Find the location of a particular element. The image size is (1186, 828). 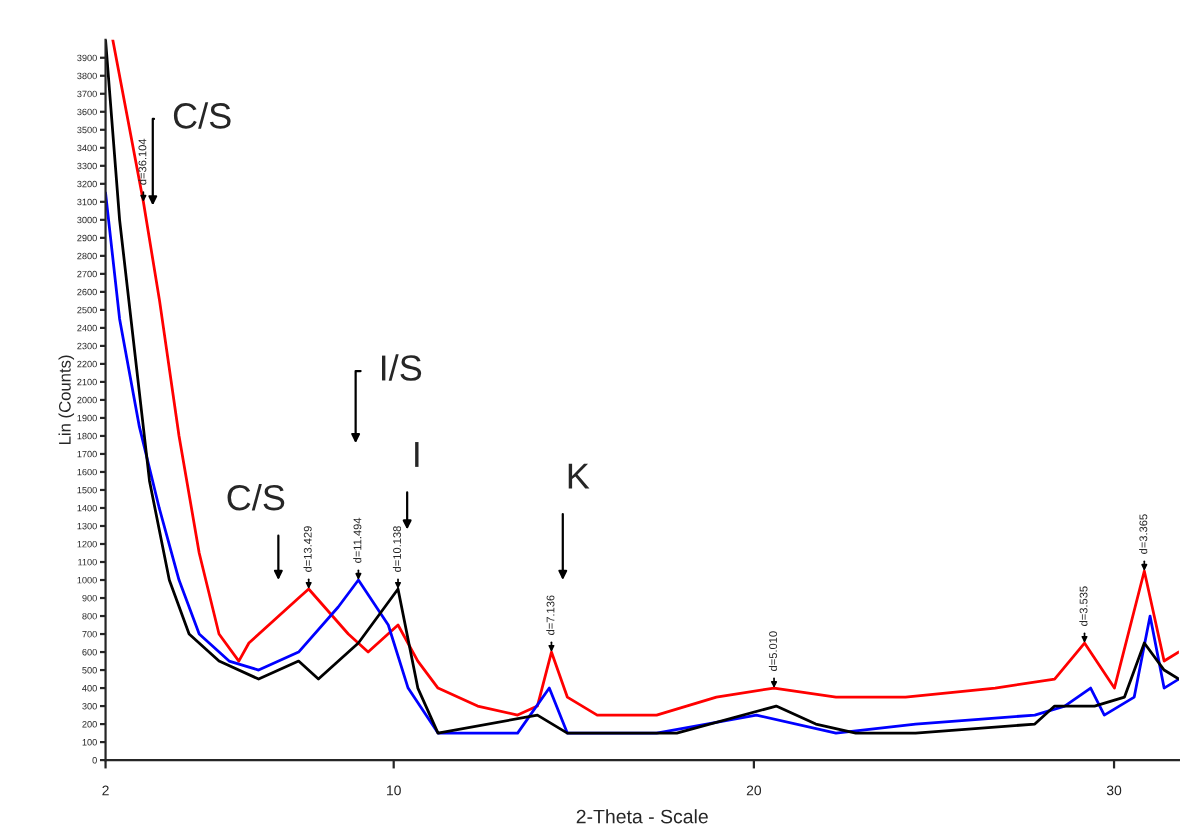

annotation: I is located at coordinates (417, 454).